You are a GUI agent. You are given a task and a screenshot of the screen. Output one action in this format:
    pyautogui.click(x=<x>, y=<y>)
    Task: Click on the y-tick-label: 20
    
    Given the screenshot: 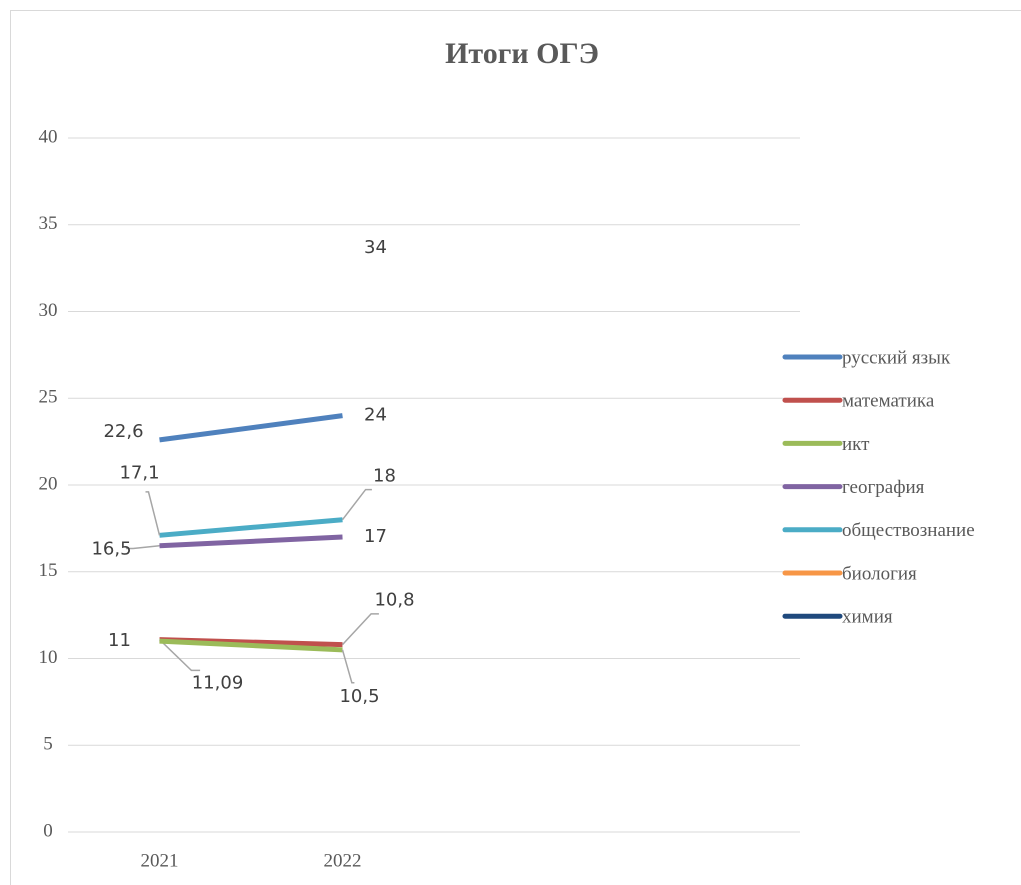 What is the action you would take?
    pyautogui.click(x=48, y=483)
    